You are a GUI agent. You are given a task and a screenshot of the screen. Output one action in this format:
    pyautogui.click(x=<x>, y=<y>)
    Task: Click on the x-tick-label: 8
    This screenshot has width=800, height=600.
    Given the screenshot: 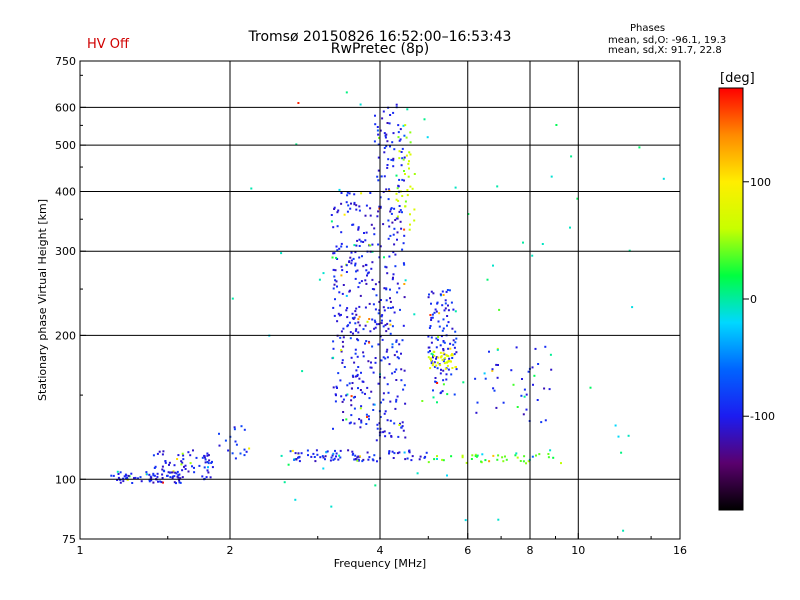 What is the action you would take?
    pyautogui.click(x=530, y=550)
    